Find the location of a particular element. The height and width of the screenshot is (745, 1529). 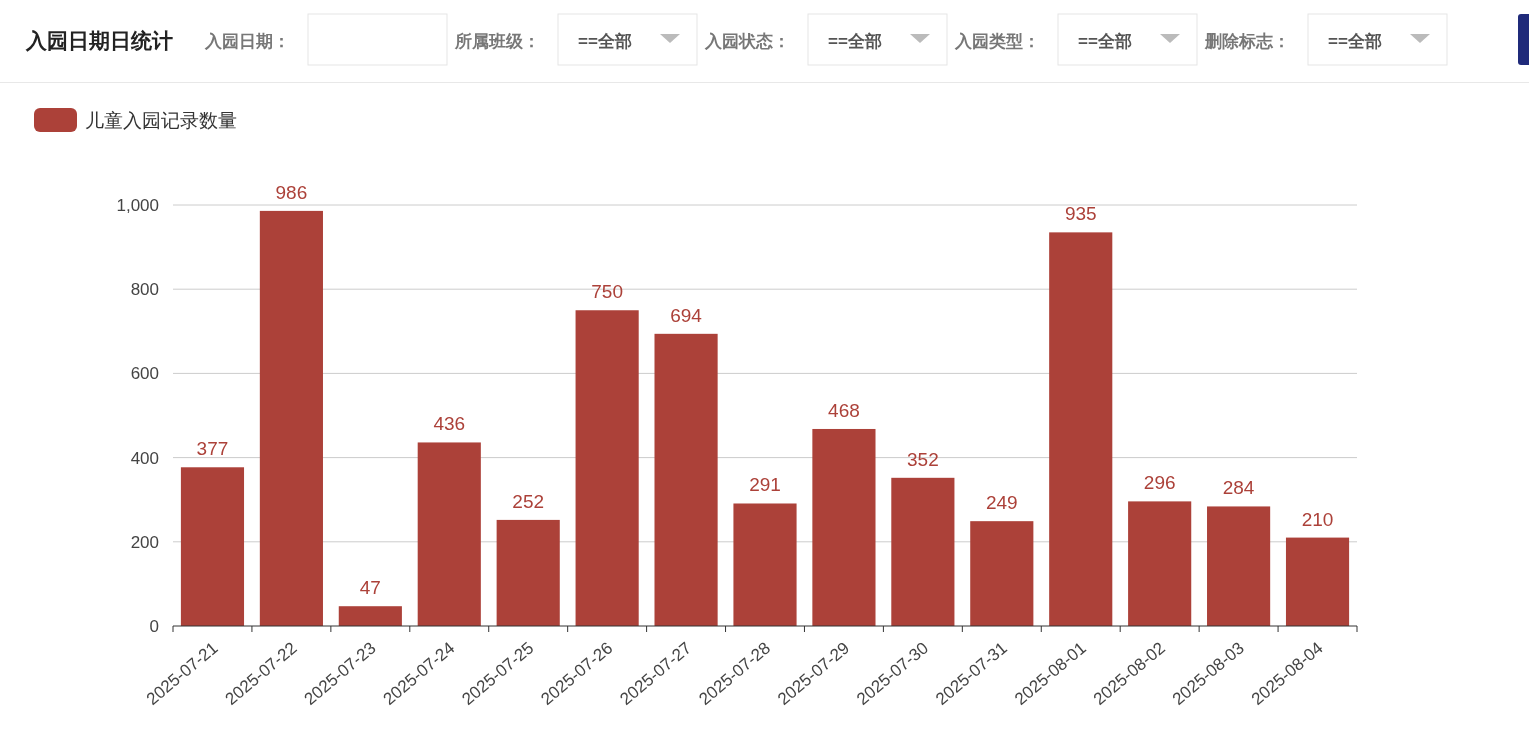

text: 所属班级： is located at coordinates (497, 41).